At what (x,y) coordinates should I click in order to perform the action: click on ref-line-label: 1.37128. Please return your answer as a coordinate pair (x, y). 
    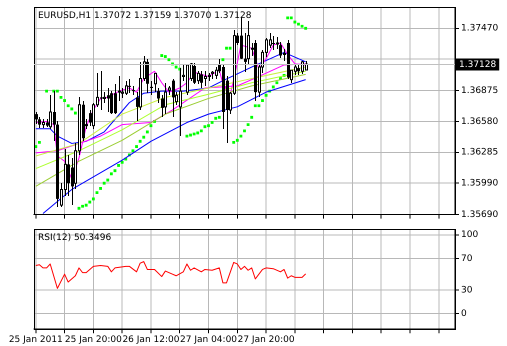
    Looking at the image, I should click on (477, 65).